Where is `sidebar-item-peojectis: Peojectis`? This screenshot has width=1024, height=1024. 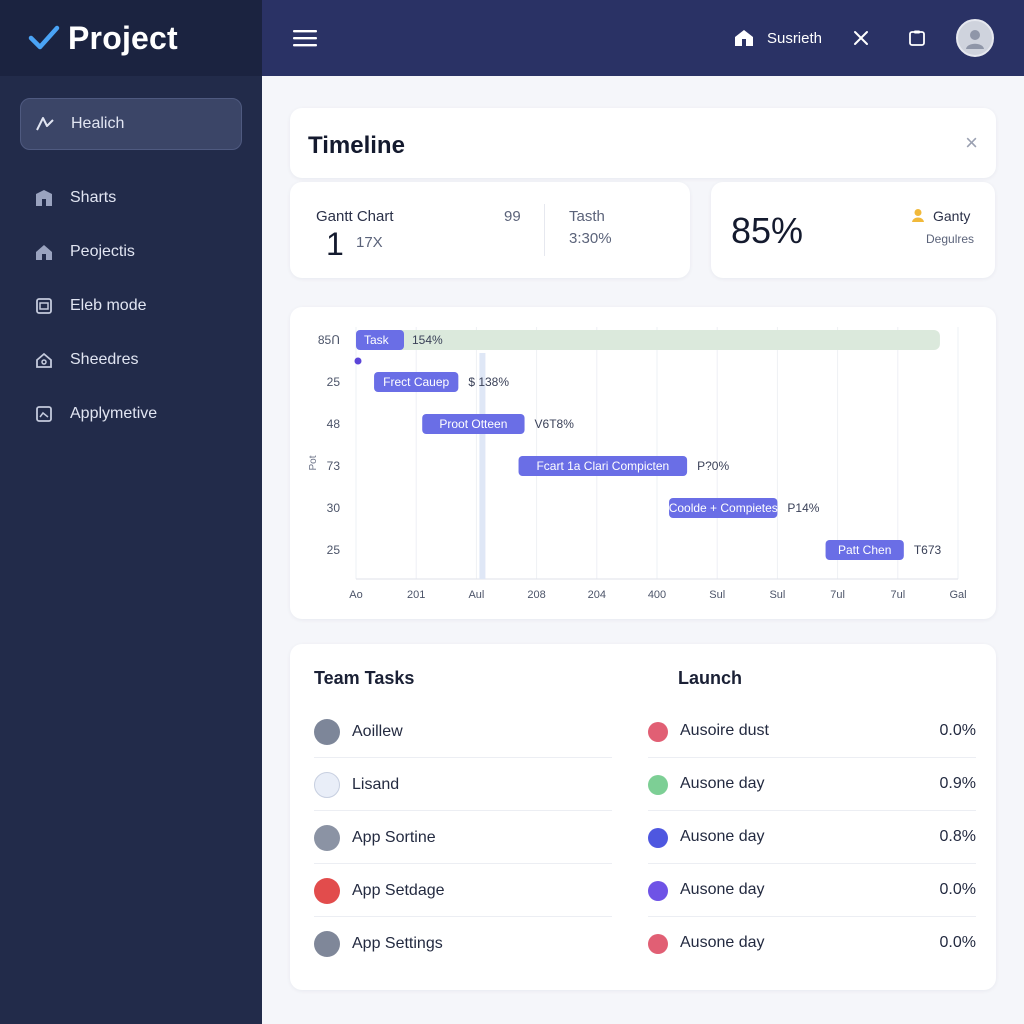 sidebar-item-peojectis: Peojectis is located at coordinates (131, 252).